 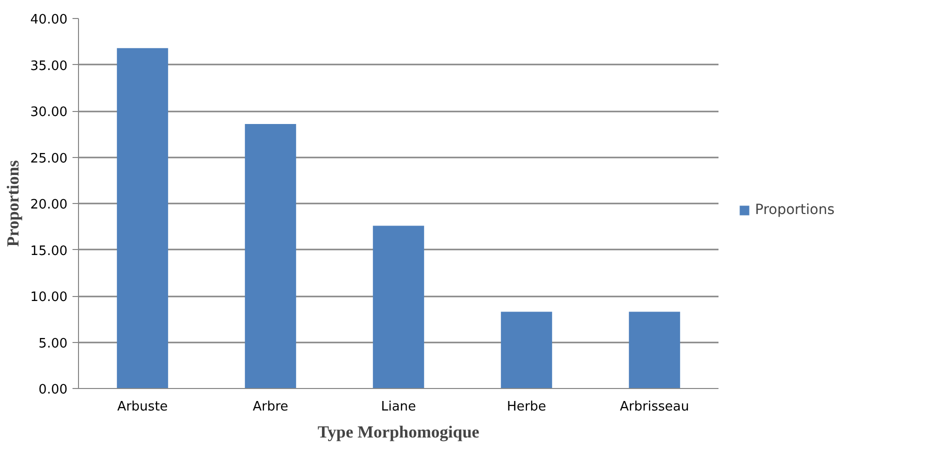 What do you see at coordinates (655, 407) in the screenshot?
I see `x-tick-label: Arbrisseau` at bounding box center [655, 407].